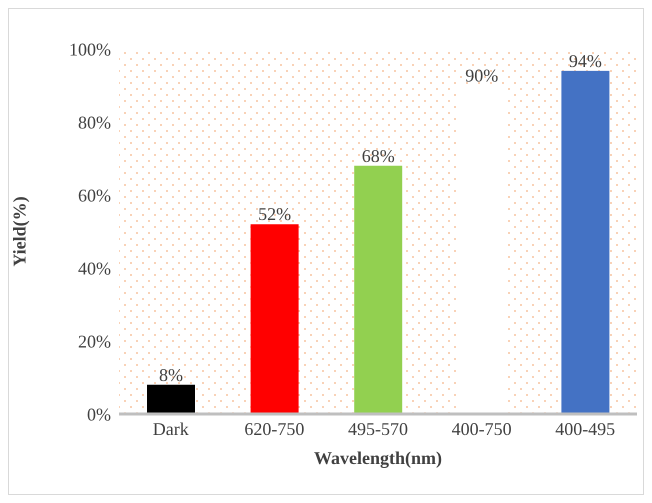 The width and height of the screenshot is (652, 503). I want to click on y-tick-label: 0%, so click(99, 414).